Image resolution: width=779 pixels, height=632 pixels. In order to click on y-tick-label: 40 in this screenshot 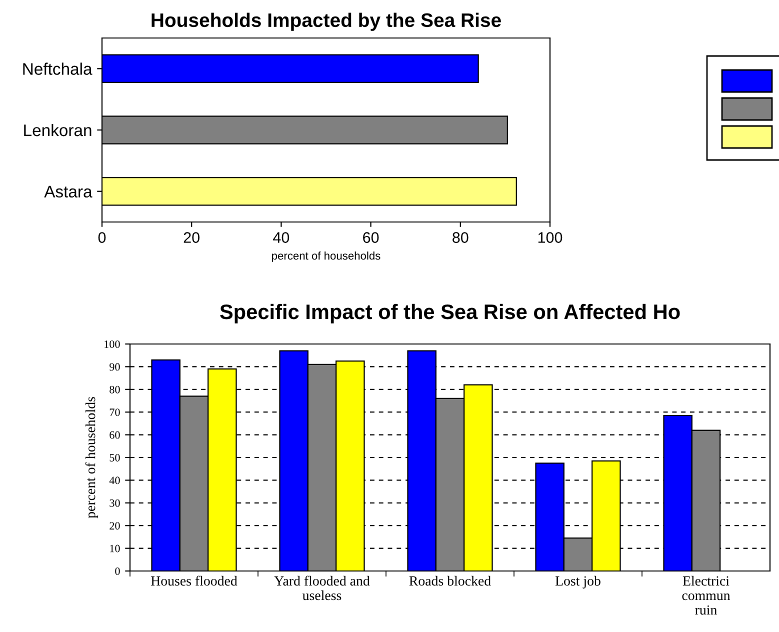, I will do `click(114, 480)`.